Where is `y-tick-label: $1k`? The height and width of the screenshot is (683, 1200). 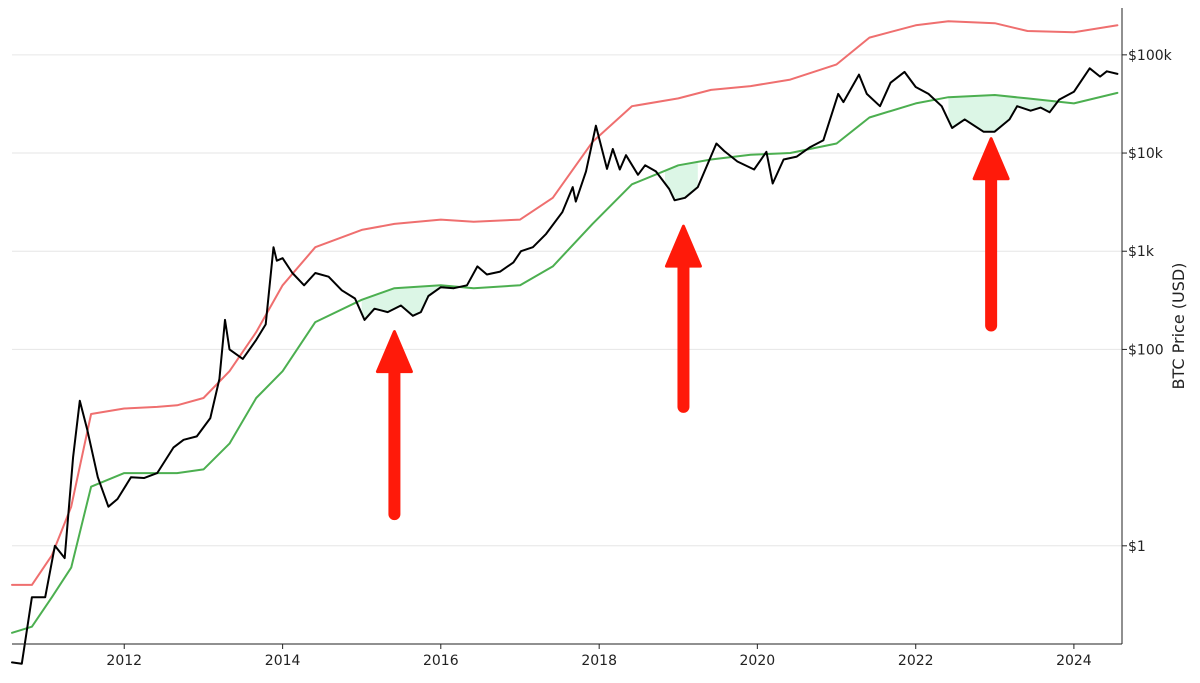 y-tick-label: $1k is located at coordinates (1141, 252).